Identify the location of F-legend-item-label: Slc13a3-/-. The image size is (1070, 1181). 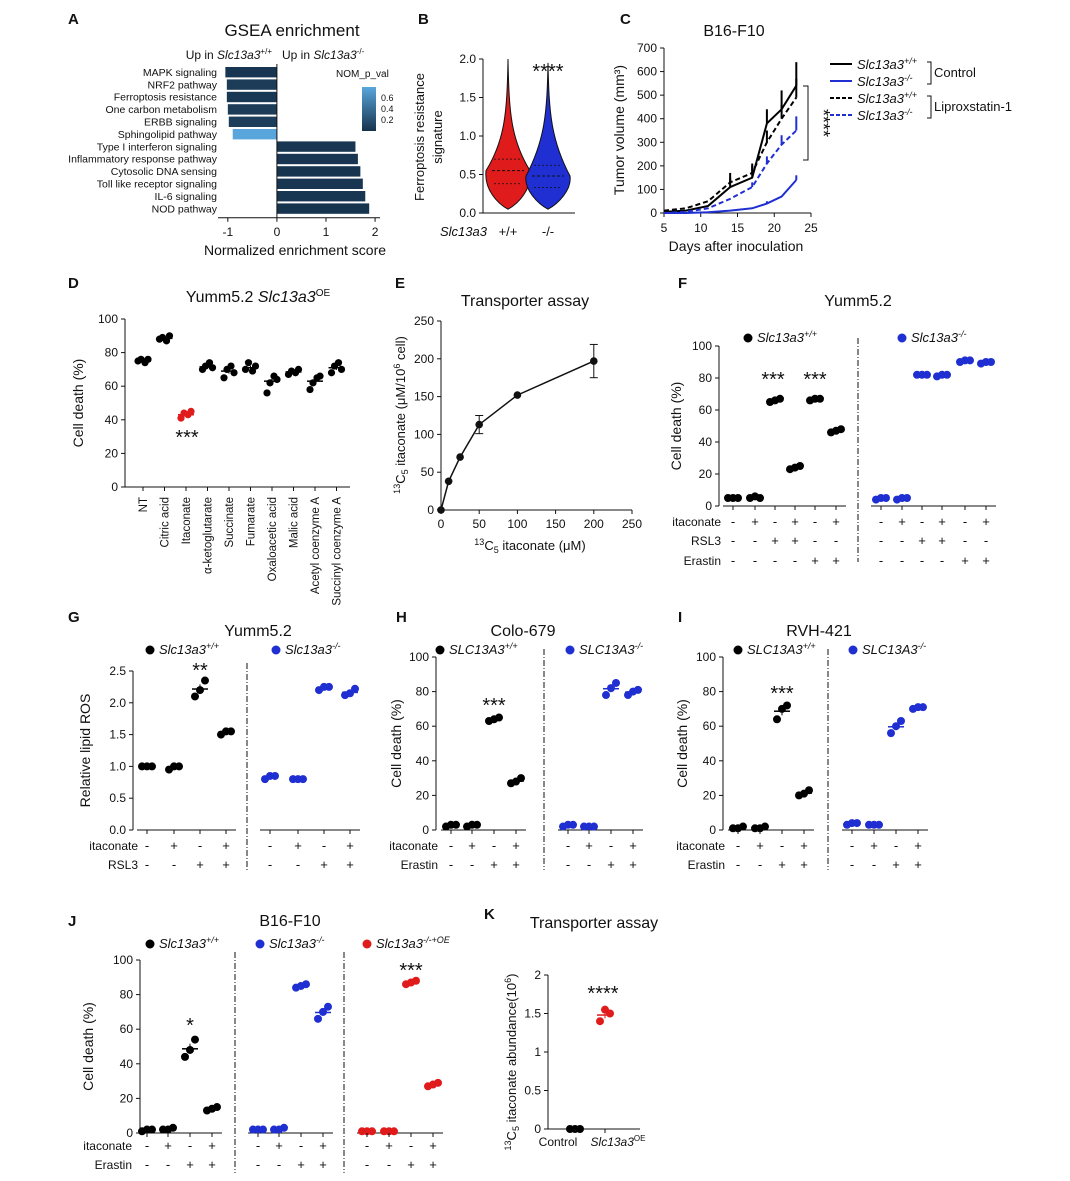
(938, 337).